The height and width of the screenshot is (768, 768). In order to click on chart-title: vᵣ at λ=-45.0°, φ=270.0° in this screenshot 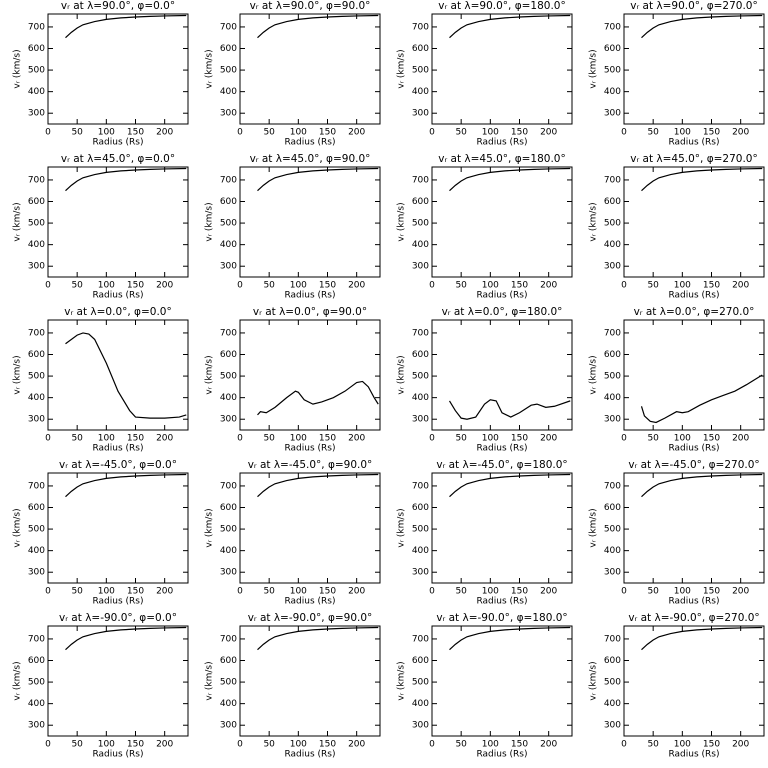, I will do `click(693, 465)`.